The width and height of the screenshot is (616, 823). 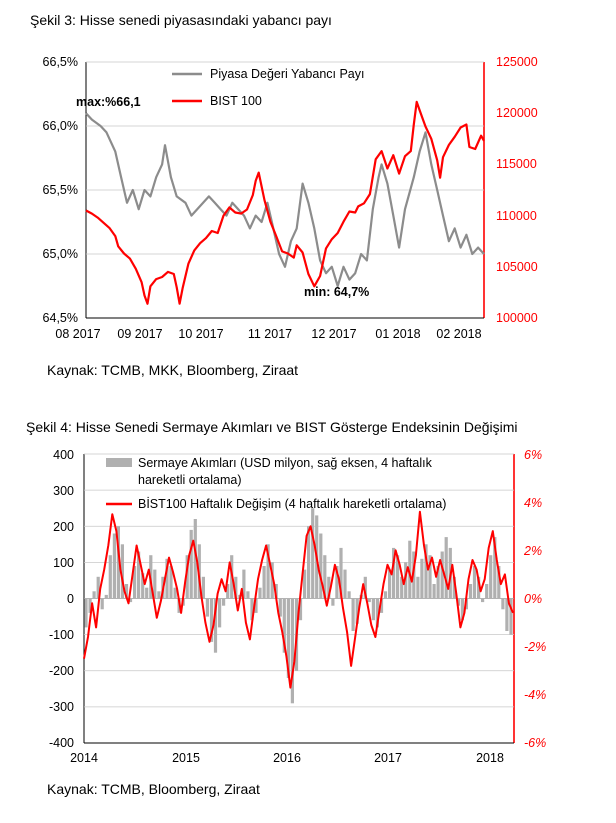 What do you see at coordinates (63, 527) in the screenshot?
I see `fig4-ytick-left: 200` at bounding box center [63, 527].